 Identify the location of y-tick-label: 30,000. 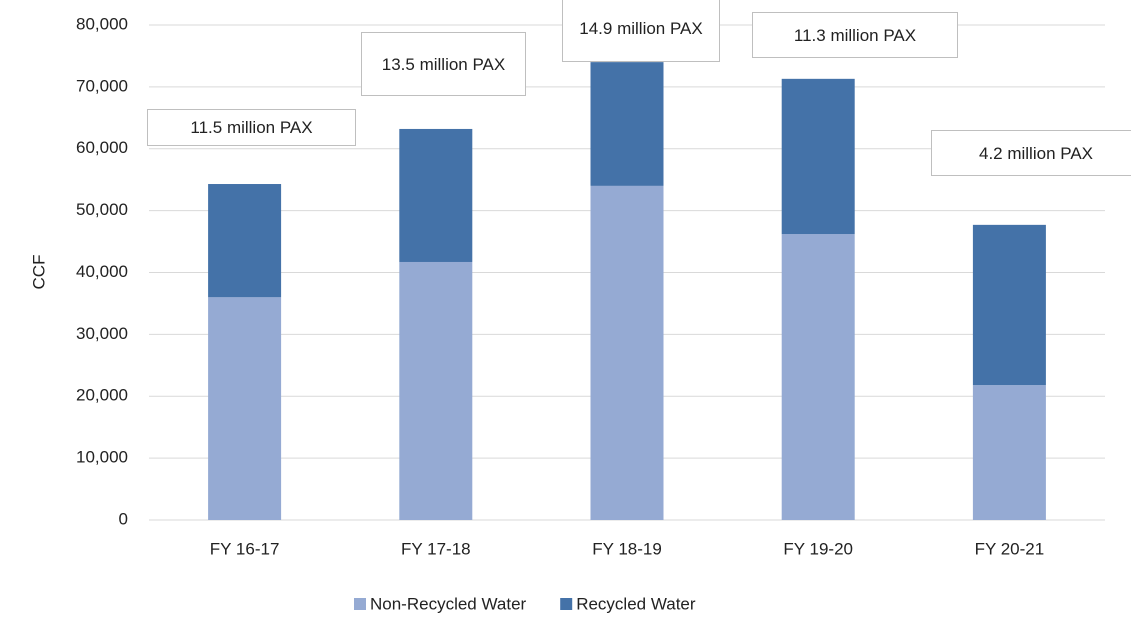
(102, 333).